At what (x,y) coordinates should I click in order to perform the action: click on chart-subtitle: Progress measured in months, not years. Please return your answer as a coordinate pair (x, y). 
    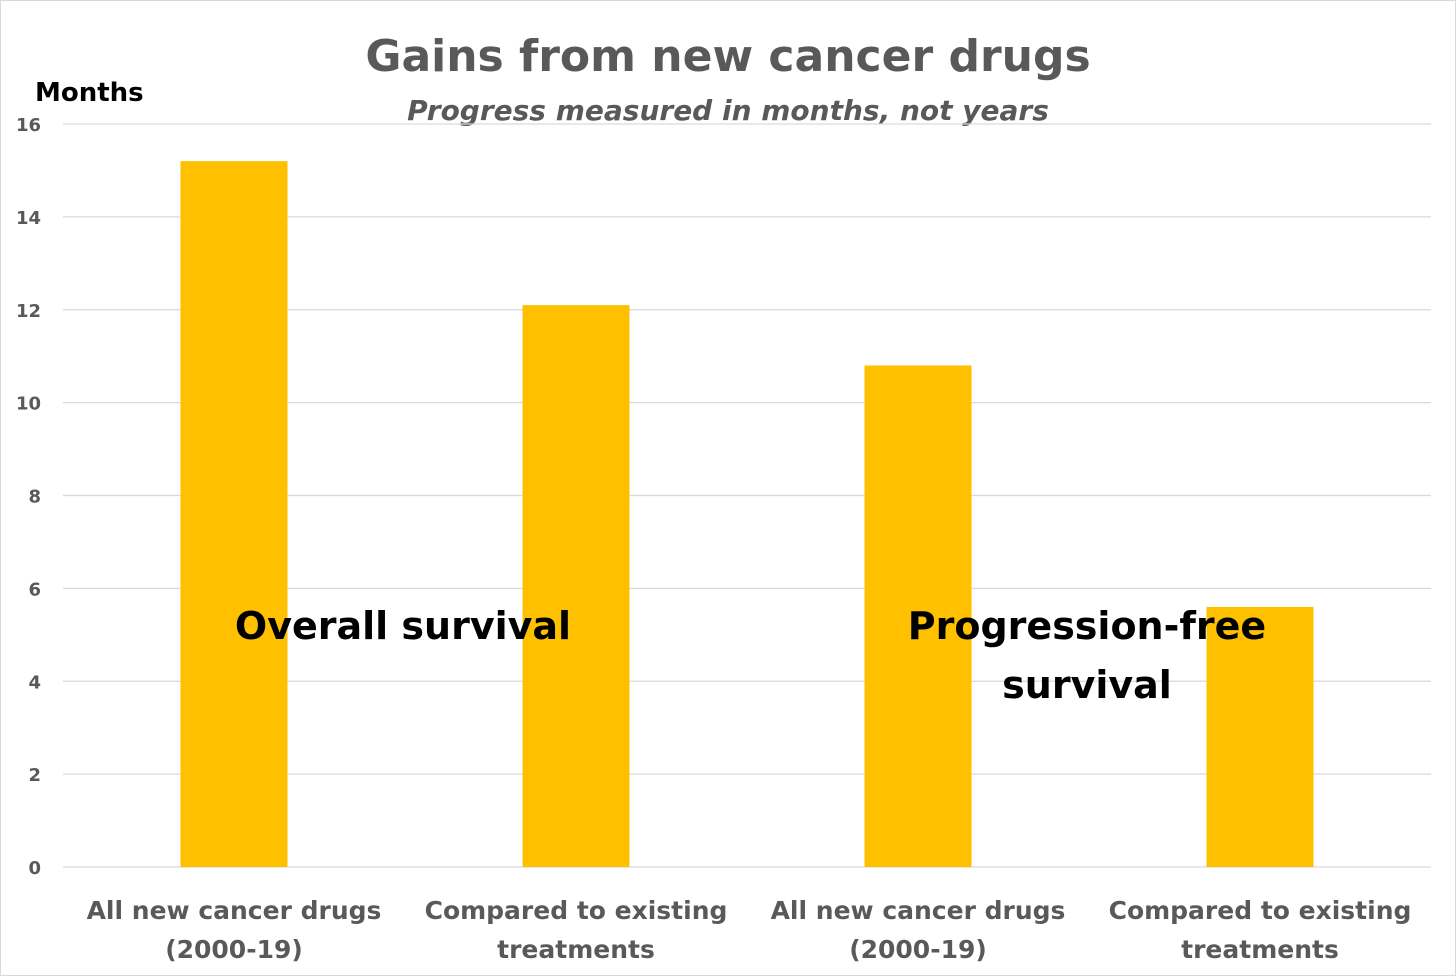
    Looking at the image, I should click on (728, 110).